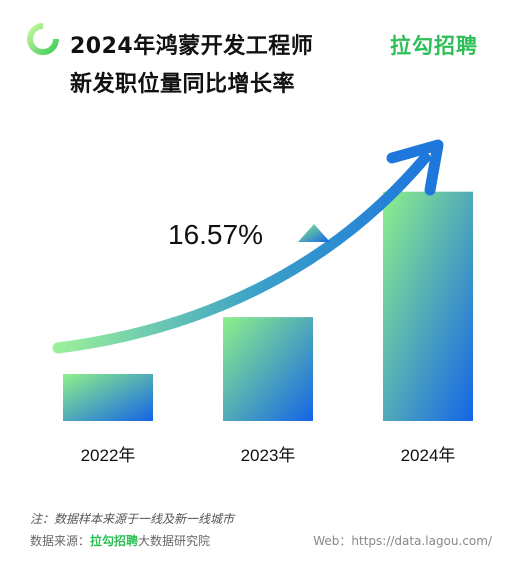 The width and height of the screenshot is (508, 566). What do you see at coordinates (268, 369) in the screenshot?
I see `bar-2023年` at bounding box center [268, 369].